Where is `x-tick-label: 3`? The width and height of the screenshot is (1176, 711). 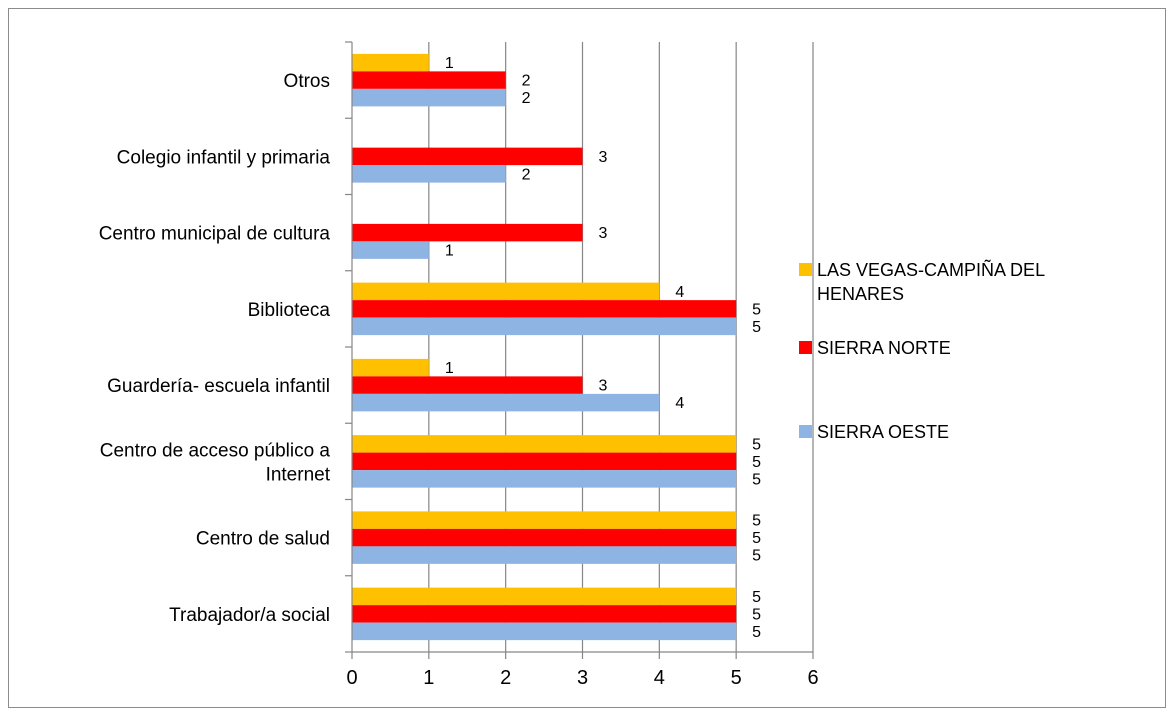
x-tick-label: 3 is located at coordinates (582, 678).